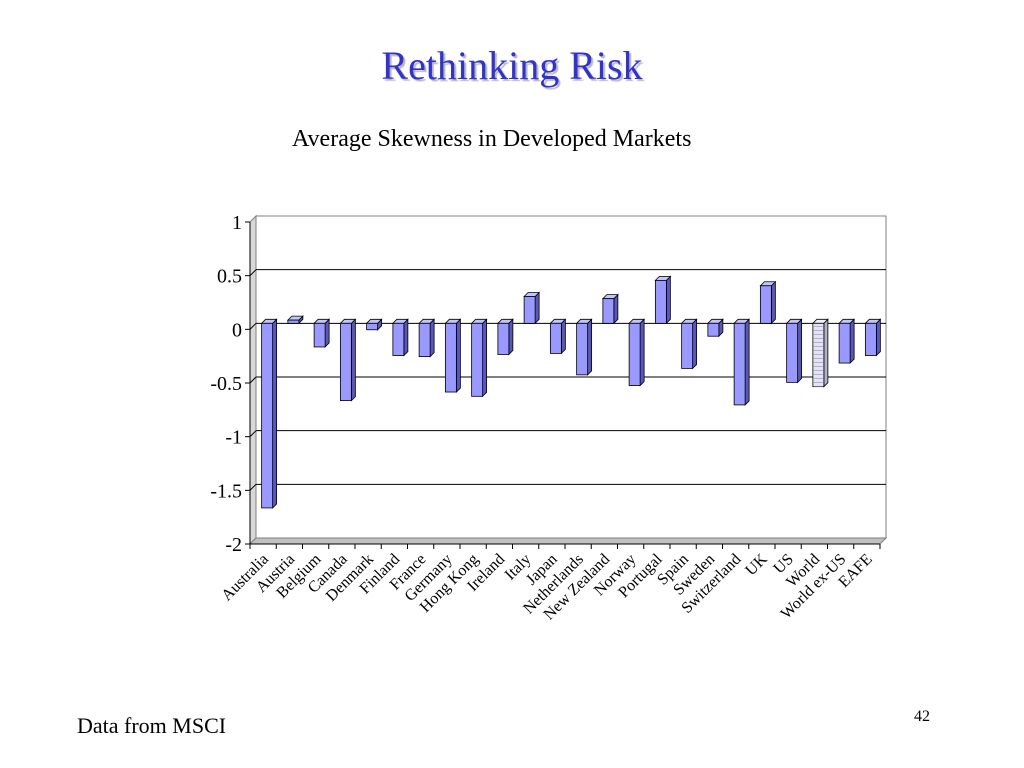 This screenshot has height=768, width=1024. Describe the element at coordinates (453, 355) in the screenshot. I see `bar-germany` at that location.